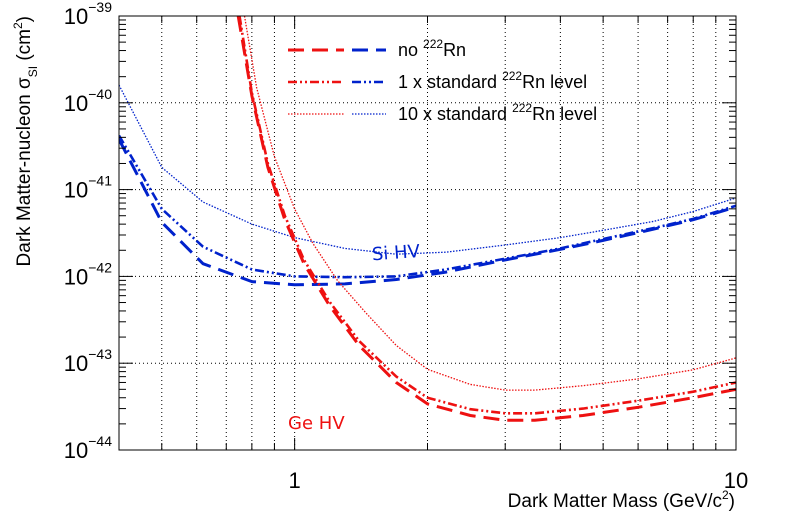 The width and height of the screenshot is (800, 516). I want to click on y-tick-label: 10−43, so click(88, 361).